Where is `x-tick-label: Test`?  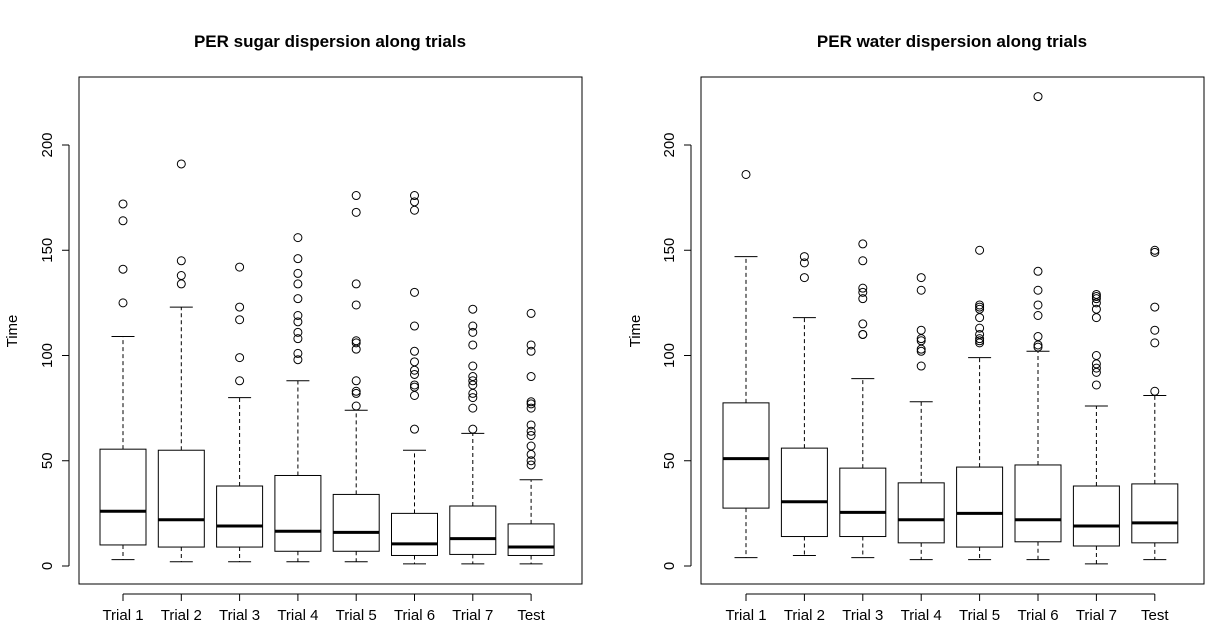 x-tick-label: Test is located at coordinates (531, 615).